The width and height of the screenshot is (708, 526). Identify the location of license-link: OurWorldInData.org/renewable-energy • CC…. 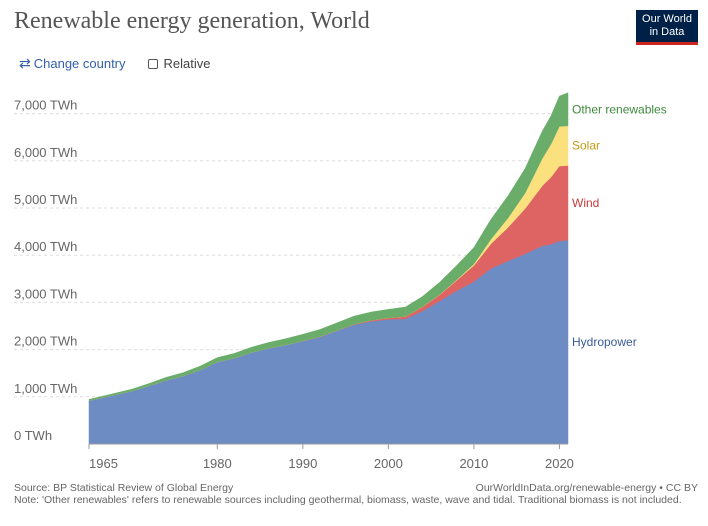
(586, 488).